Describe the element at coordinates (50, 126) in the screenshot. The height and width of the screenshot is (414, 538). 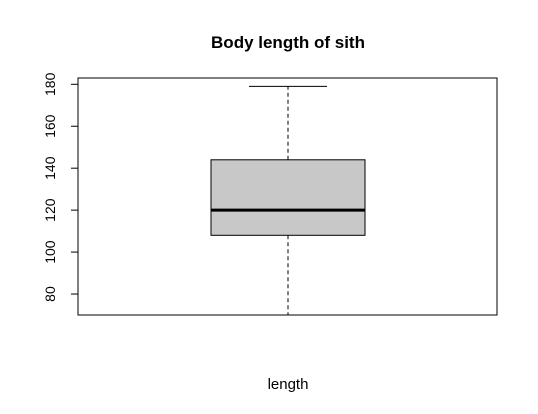
I see `y-tick-label: 160` at that location.